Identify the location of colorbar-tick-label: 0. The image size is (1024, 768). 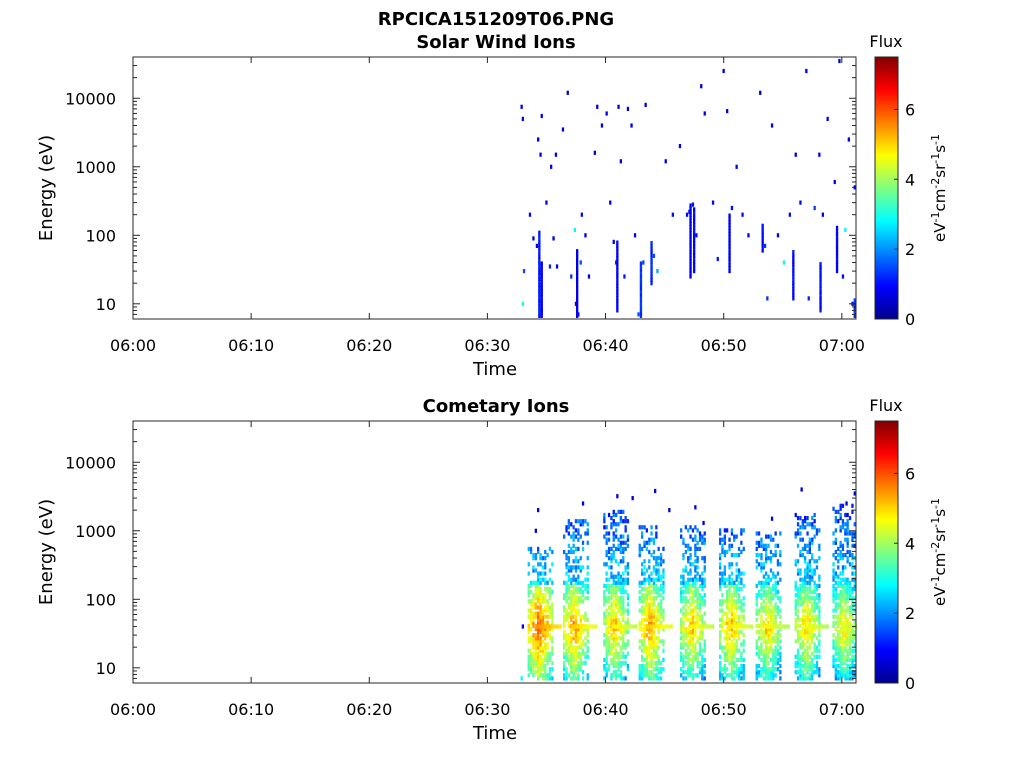
(910, 319).